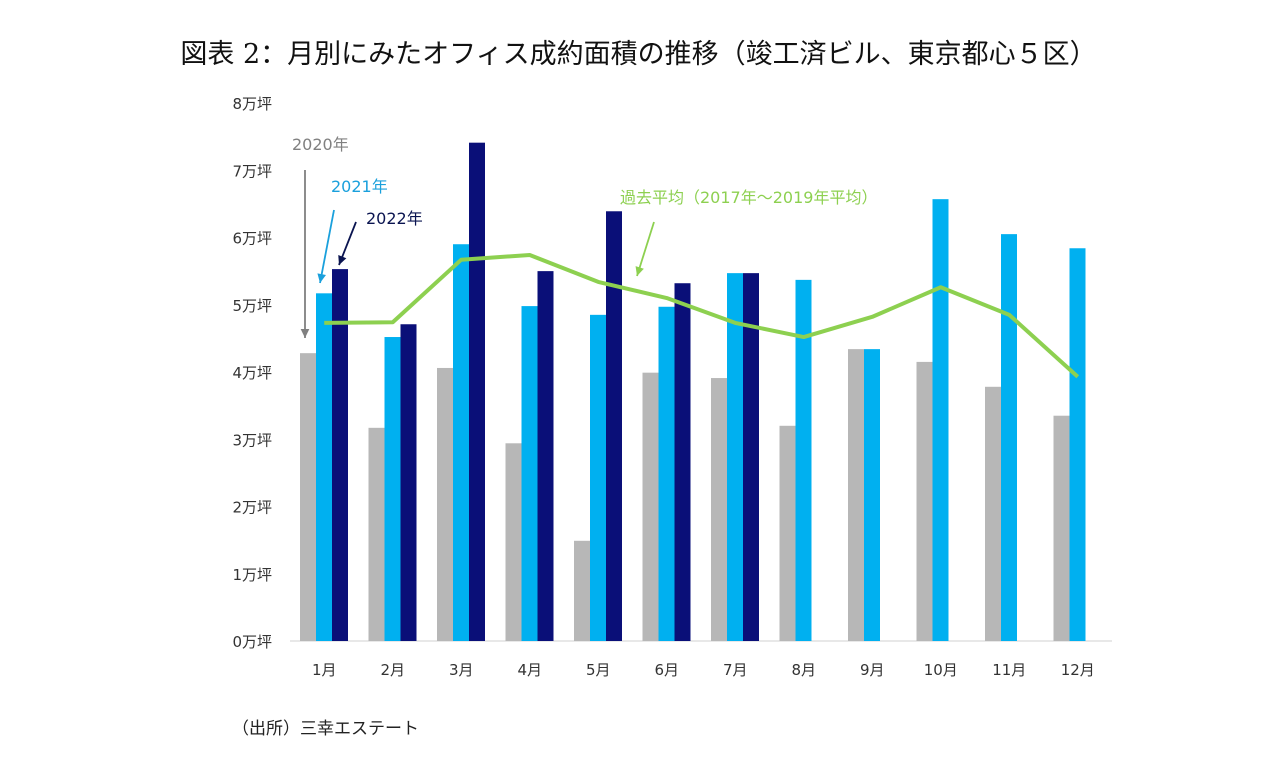 This screenshot has width=1277, height=768. Describe the element at coordinates (324, 670) in the screenshot. I see `x-tick-label: 1月` at that location.